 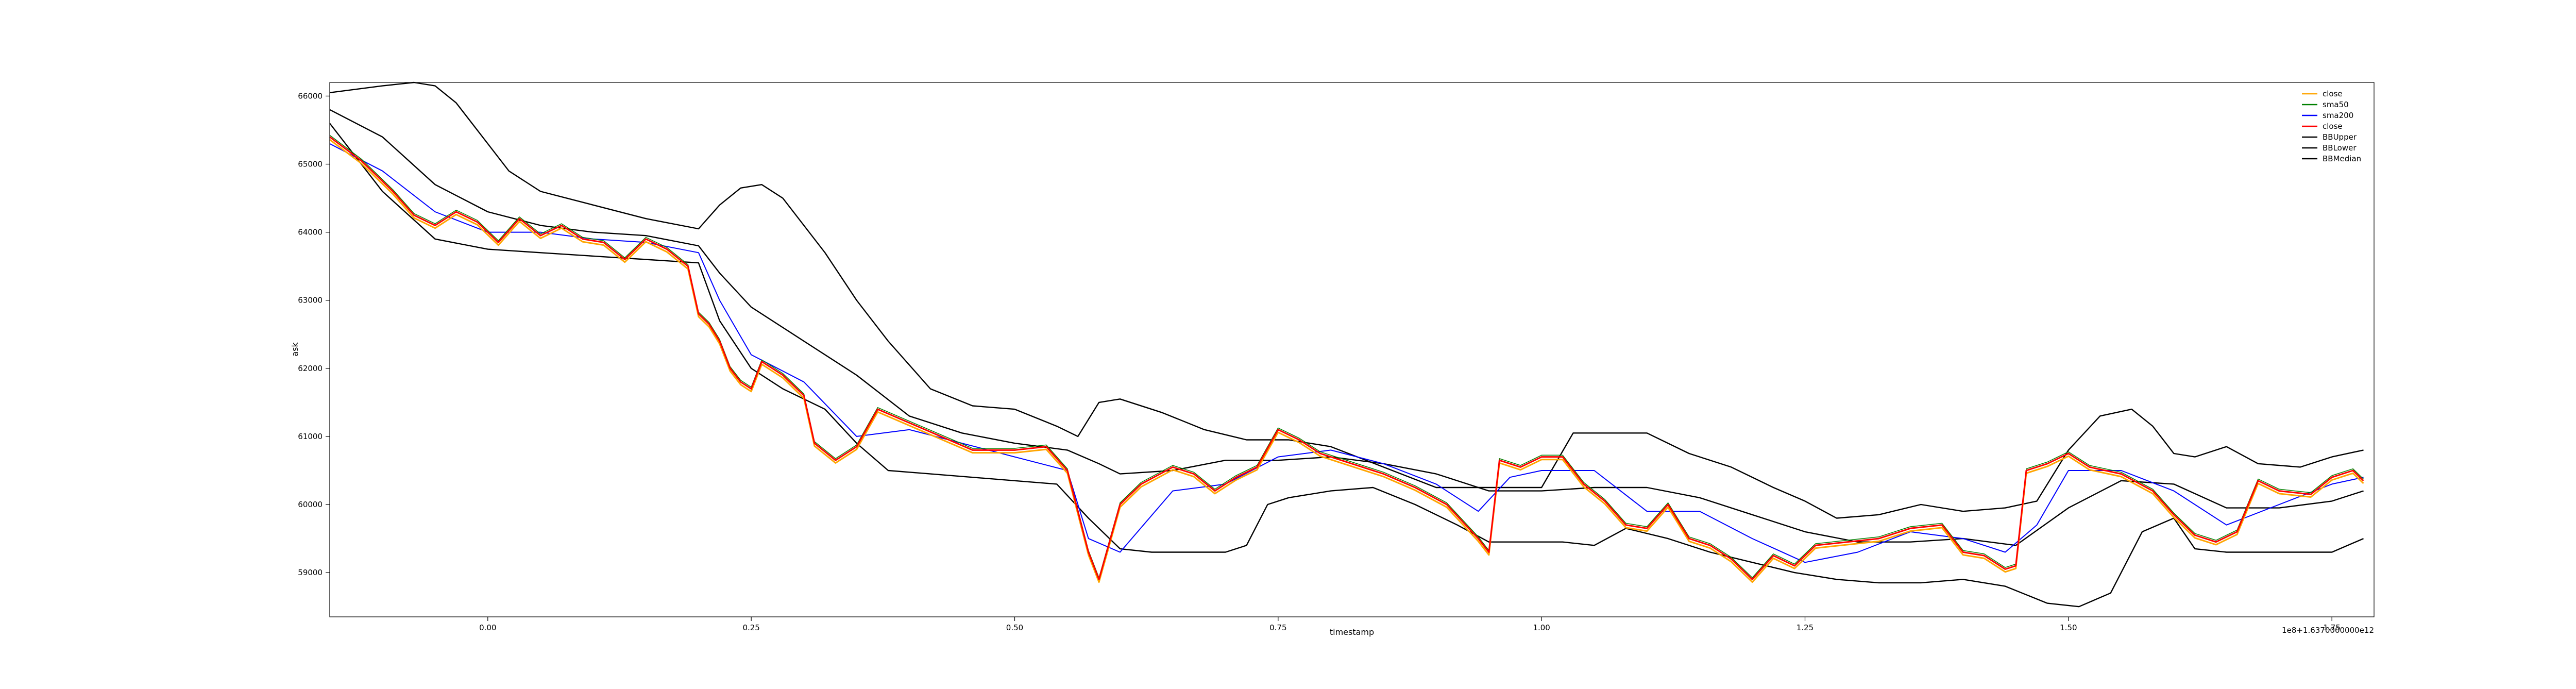 What do you see at coordinates (1277, 627) in the screenshot?
I see `x-tick-label: 0.75` at bounding box center [1277, 627].